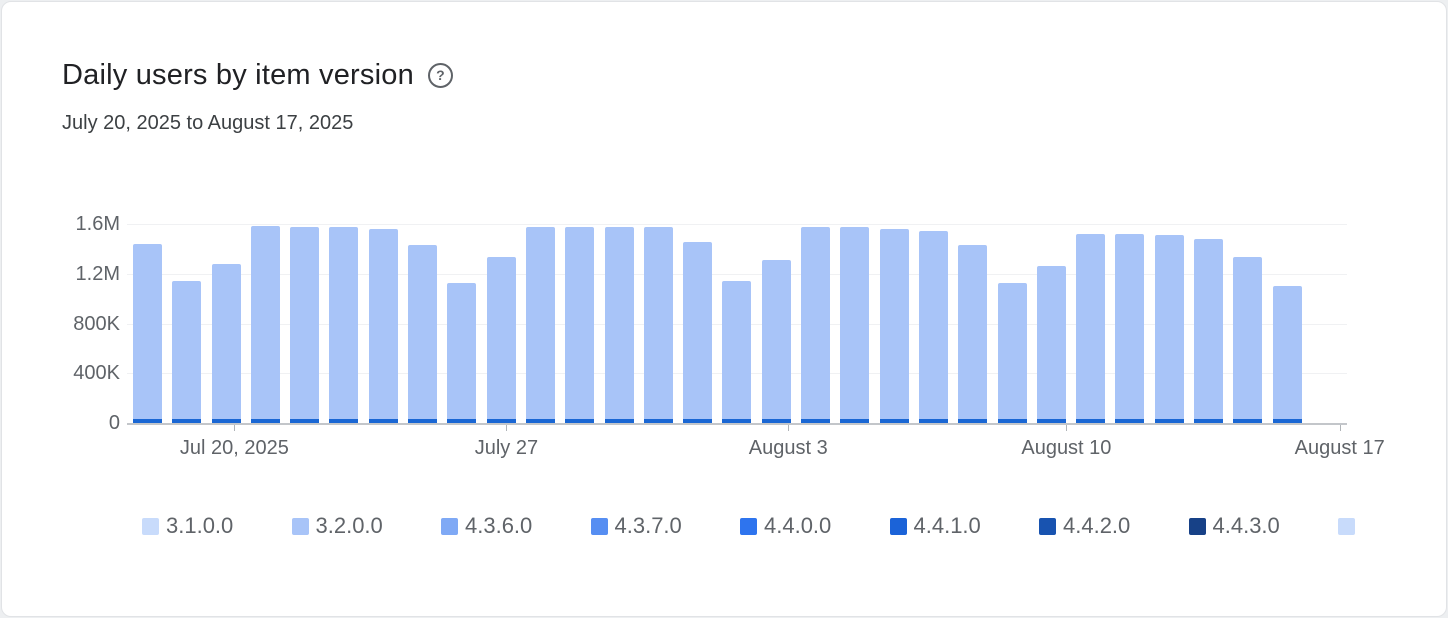 Image resolution: width=1448 pixels, height=618 pixels. What do you see at coordinates (798, 525) in the screenshot?
I see `legend-label: 4.4.0.0` at bounding box center [798, 525].